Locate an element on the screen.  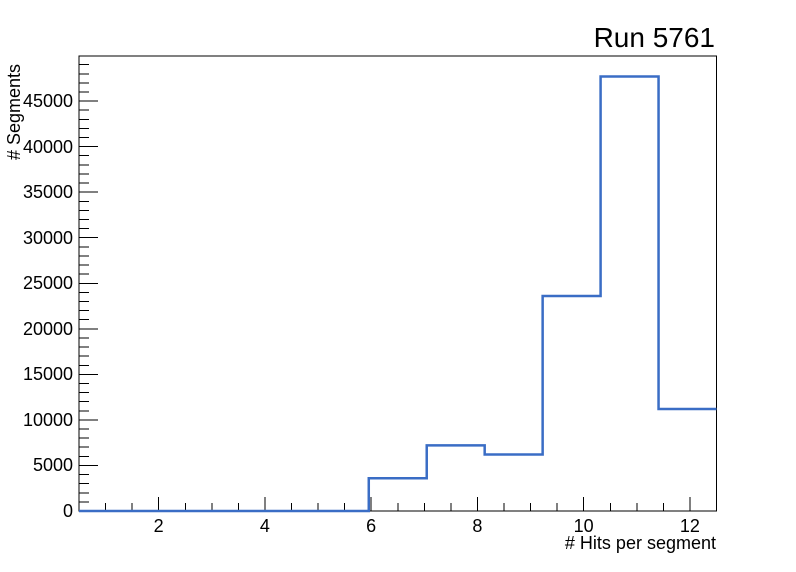
x-tick-label: 10 is located at coordinates (583, 526).